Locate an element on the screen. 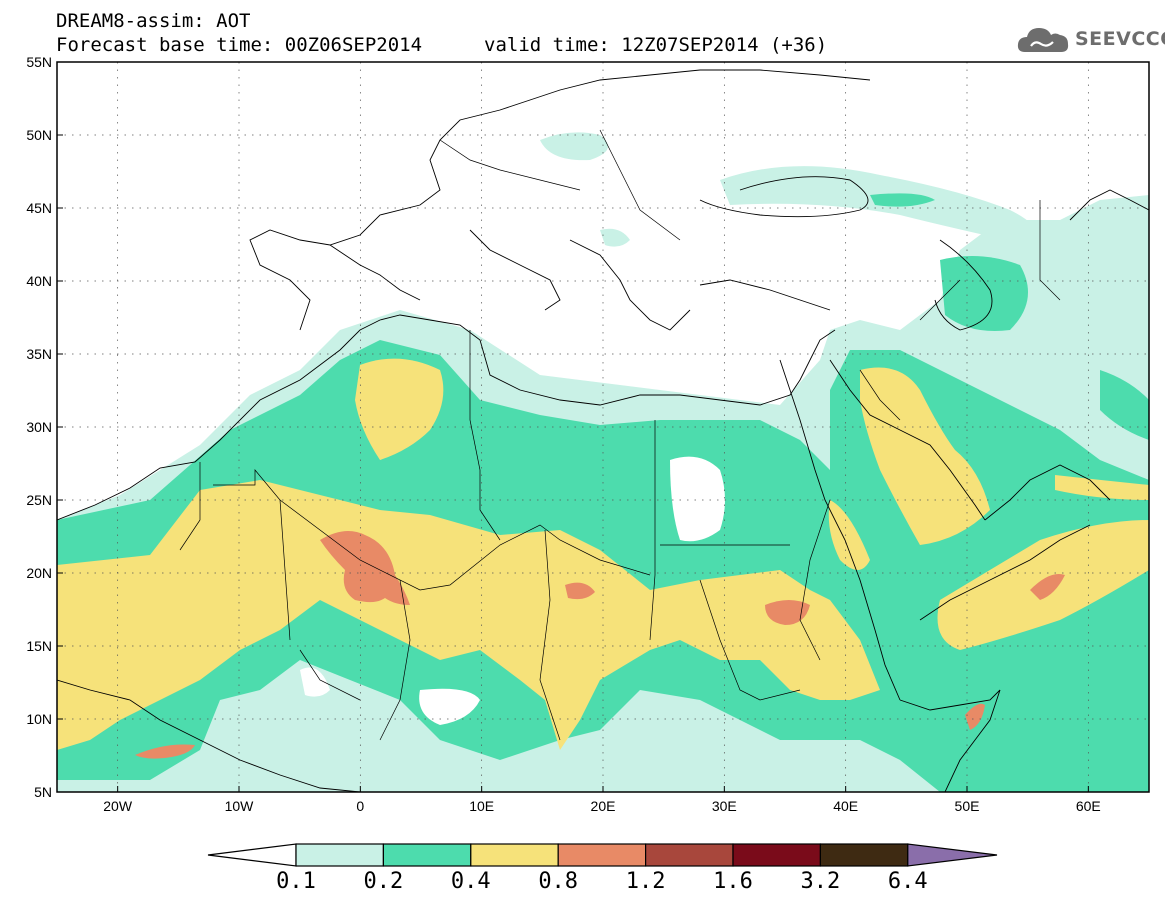 This screenshot has height=905, width=1165. colorbar-min-arrow is located at coordinates (252, 855).